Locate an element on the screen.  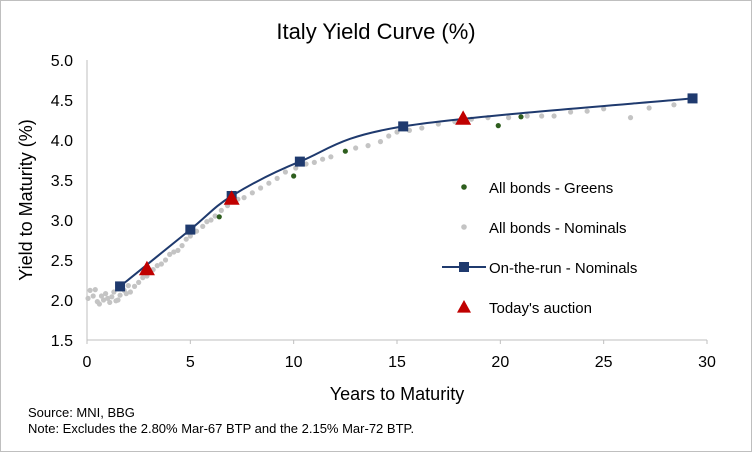
legend-label: Today's auction is located at coordinates (540, 308).